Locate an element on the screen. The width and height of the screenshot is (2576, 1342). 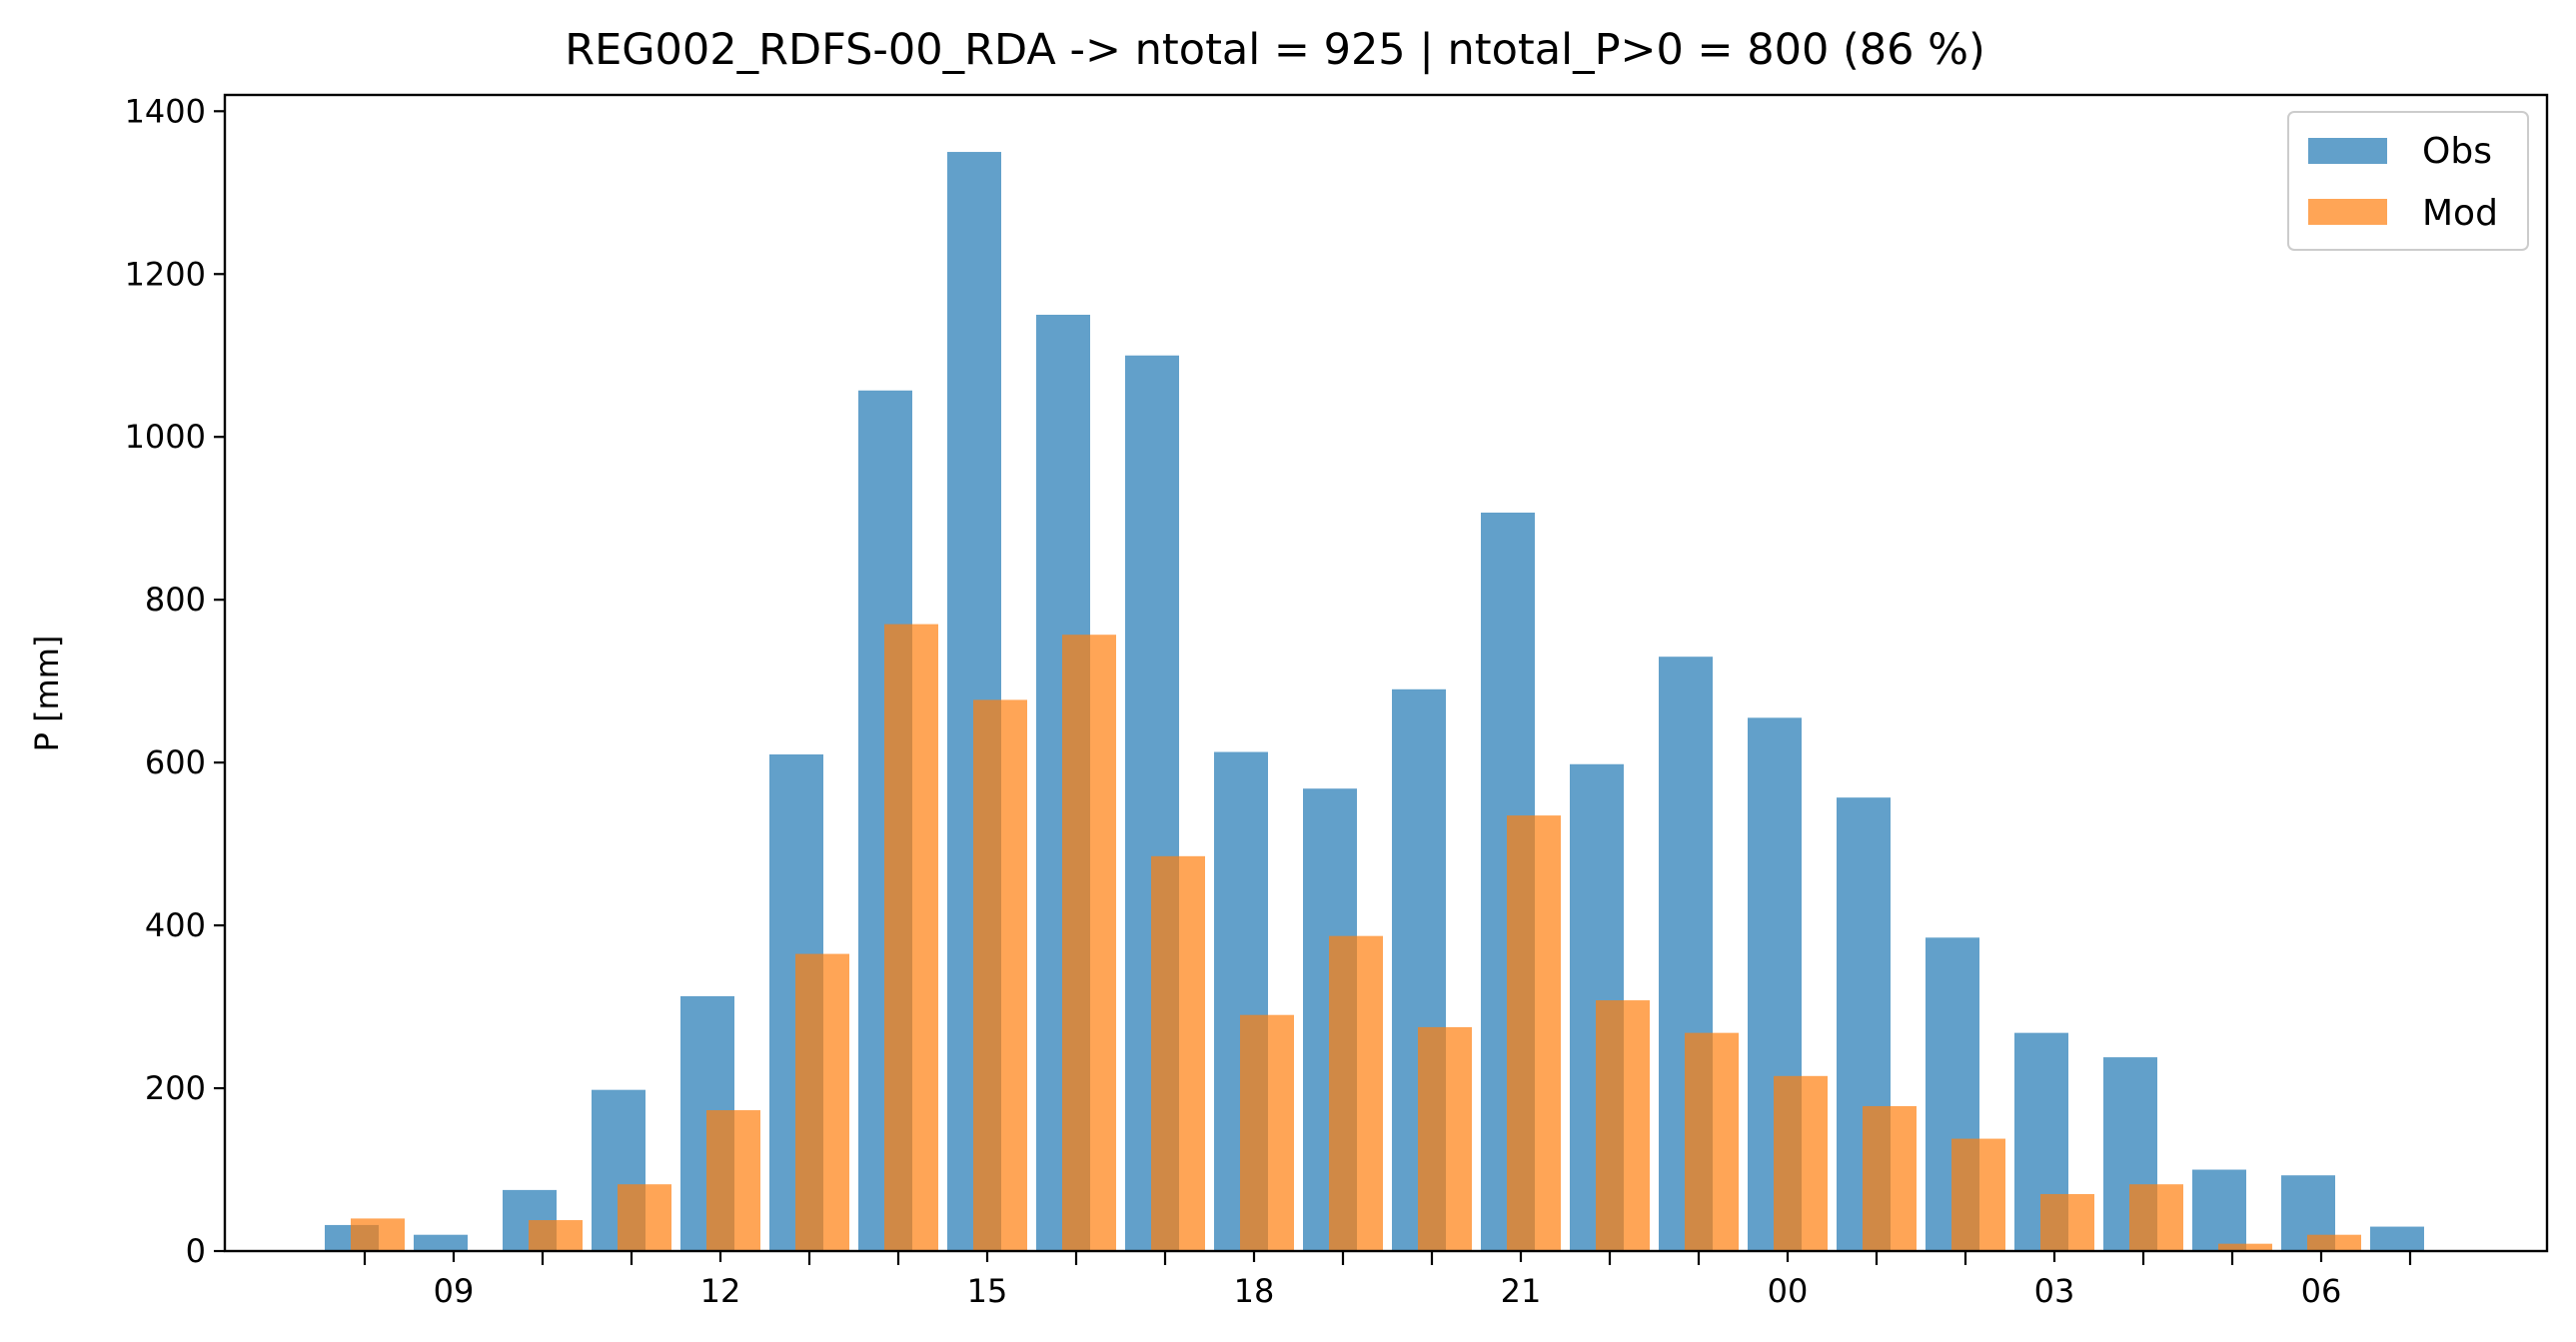
y-tick-label: 400 is located at coordinates (175, 925).